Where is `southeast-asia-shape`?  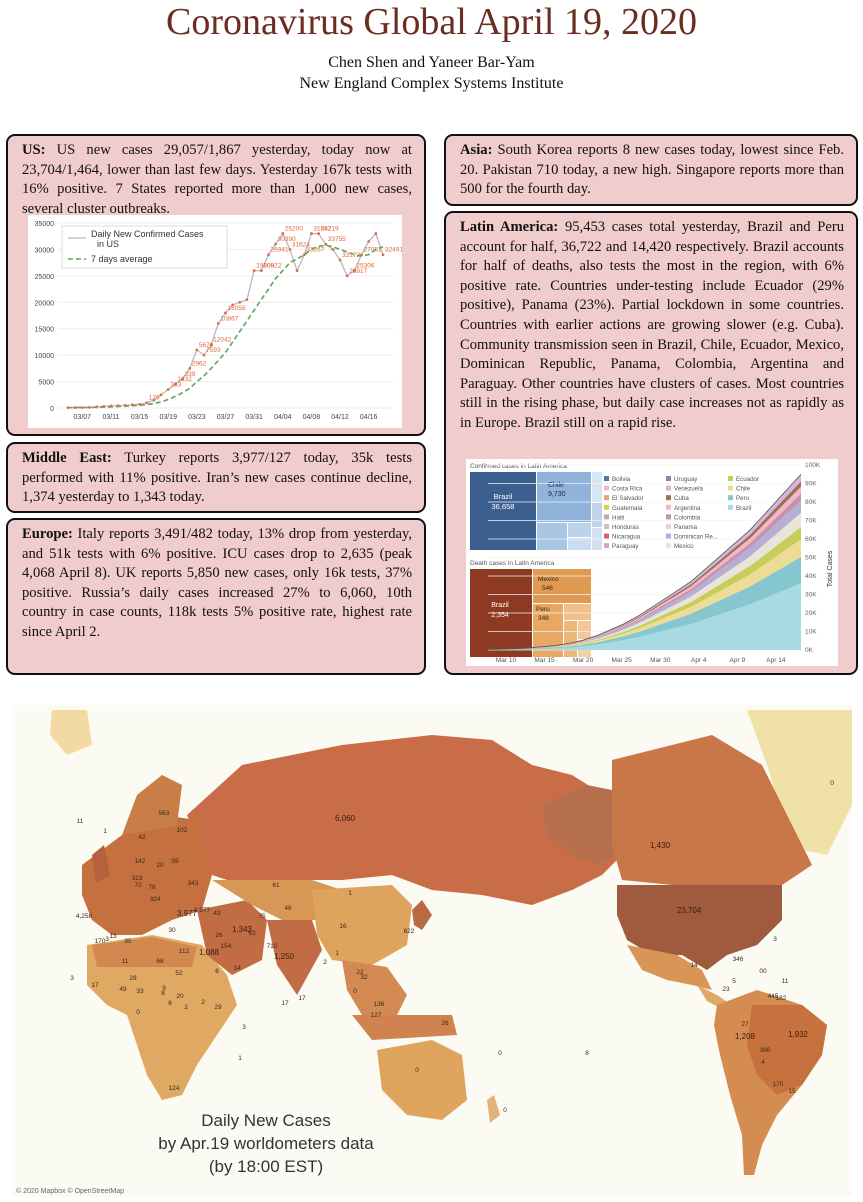
southeast-asia-shape is located at coordinates (374, 992).